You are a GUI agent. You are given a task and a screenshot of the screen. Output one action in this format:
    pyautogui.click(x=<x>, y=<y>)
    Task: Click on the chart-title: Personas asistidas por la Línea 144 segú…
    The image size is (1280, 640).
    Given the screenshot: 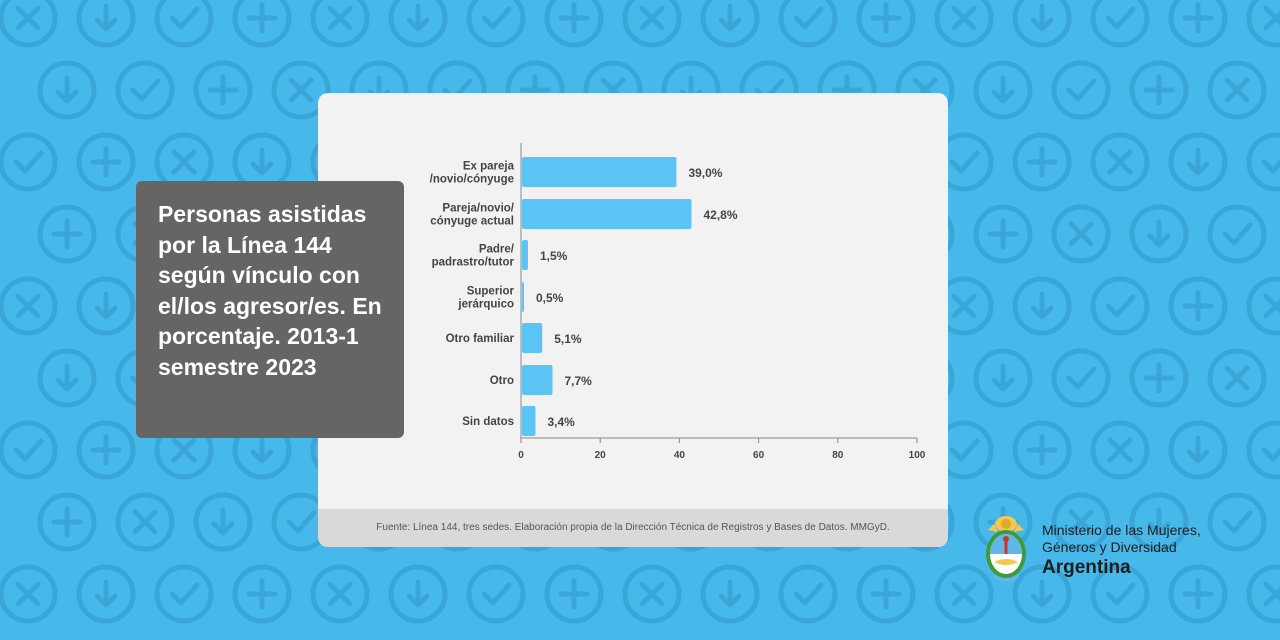 What is the action you would take?
    pyautogui.click(x=270, y=309)
    